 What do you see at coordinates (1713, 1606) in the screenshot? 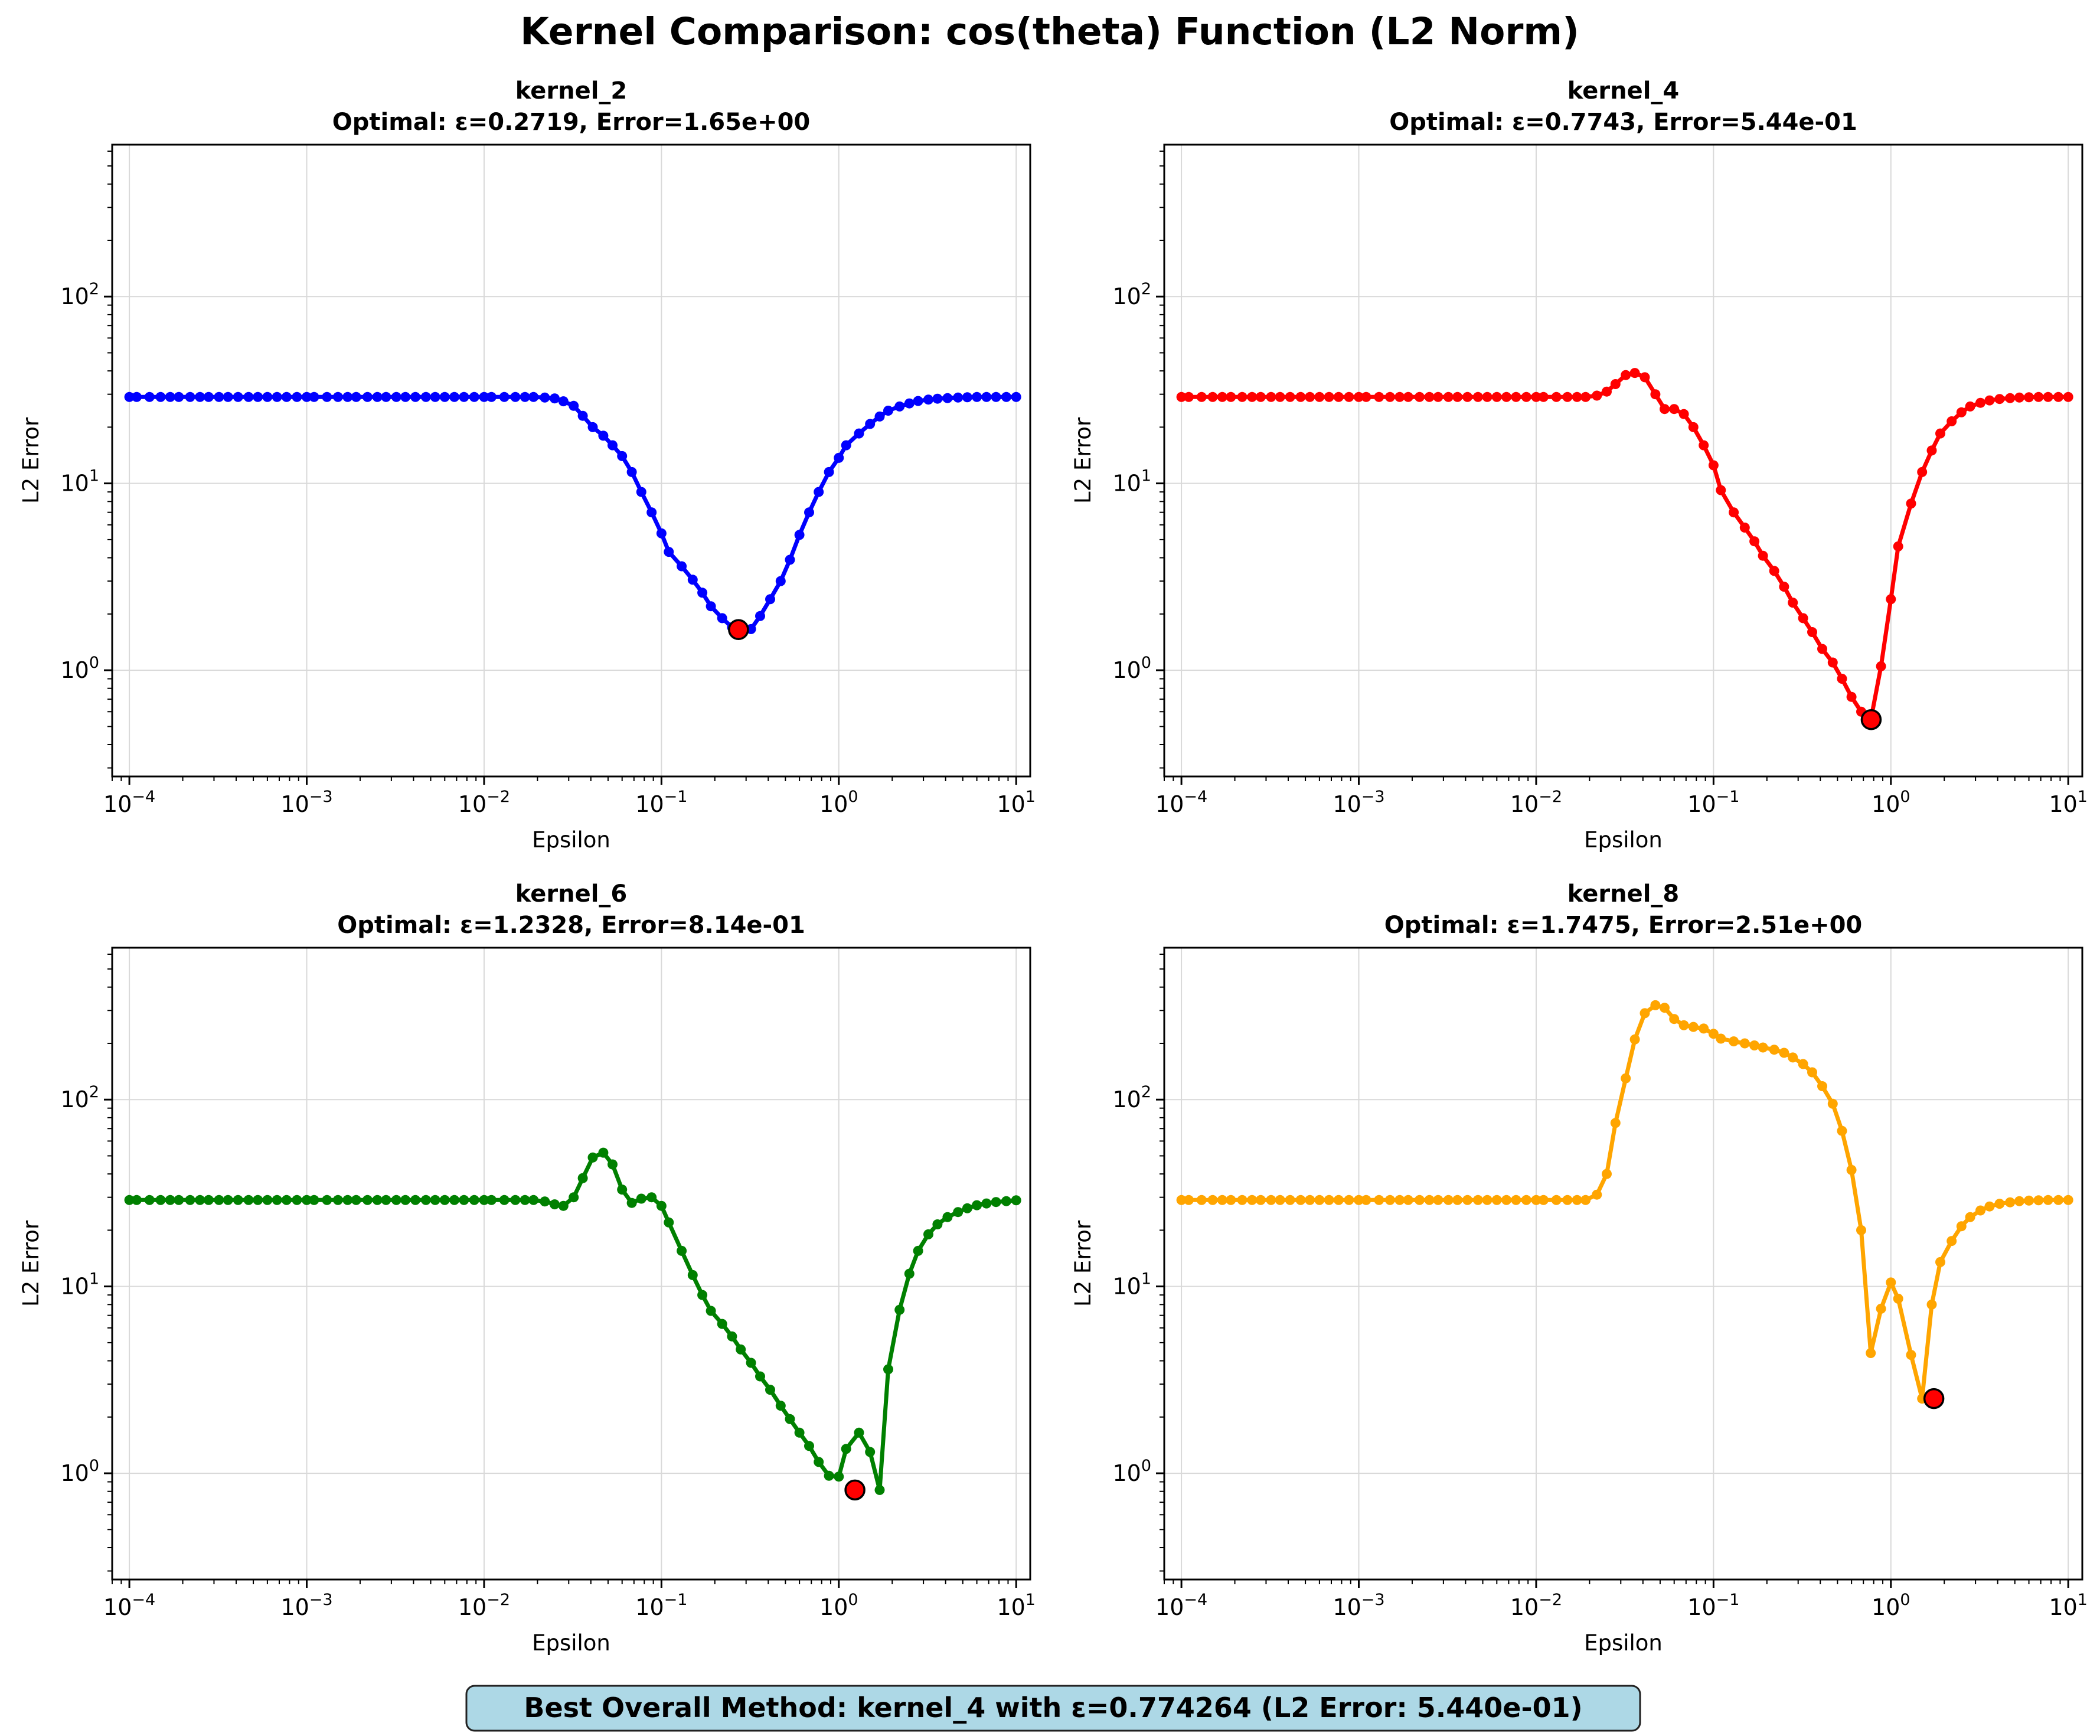
I see `x-tick-label: 10⁻¹` at bounding box center [1713, 1606].